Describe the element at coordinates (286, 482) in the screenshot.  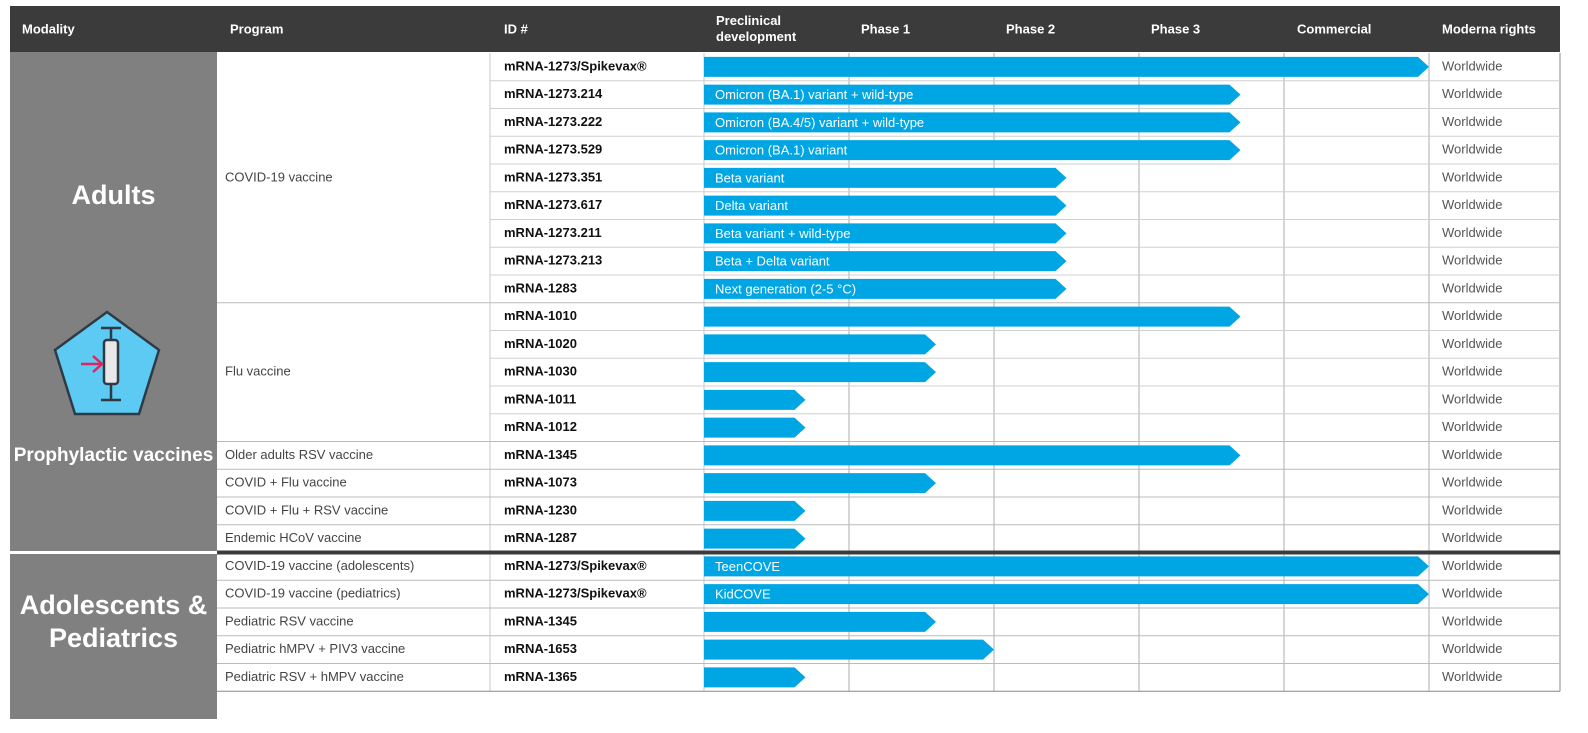
I see `program-name: COVID + Flu vaccine` at that location.